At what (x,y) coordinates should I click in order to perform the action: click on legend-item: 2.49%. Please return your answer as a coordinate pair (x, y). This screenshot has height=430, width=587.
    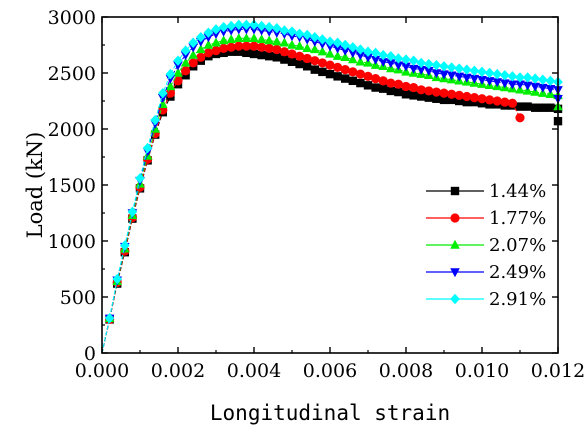
    Looking at the image, I should click on (486, 272).